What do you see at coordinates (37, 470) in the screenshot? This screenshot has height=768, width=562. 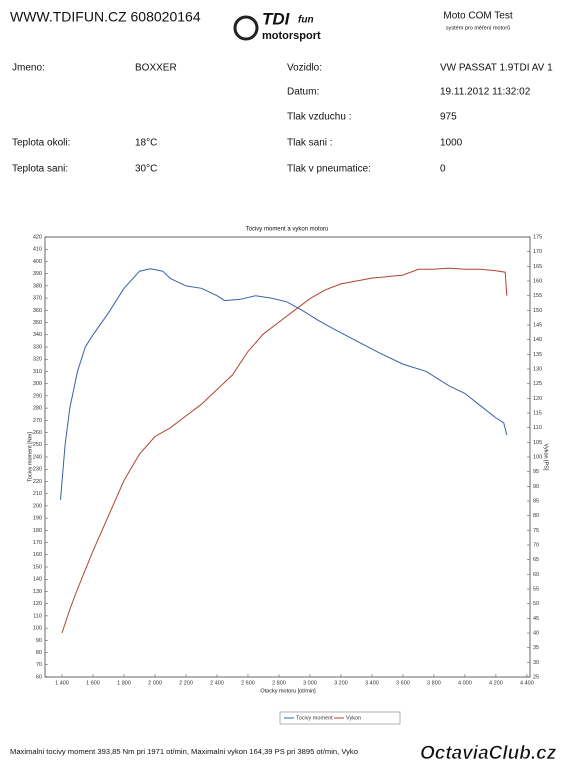 I see `y-tick-label: 230` at bounding box center [37, 470].